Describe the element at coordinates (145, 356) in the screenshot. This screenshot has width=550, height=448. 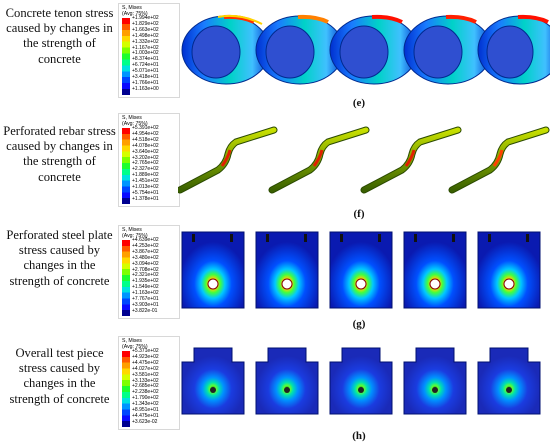
I see `legend-value: +4.923e+02` at that location.